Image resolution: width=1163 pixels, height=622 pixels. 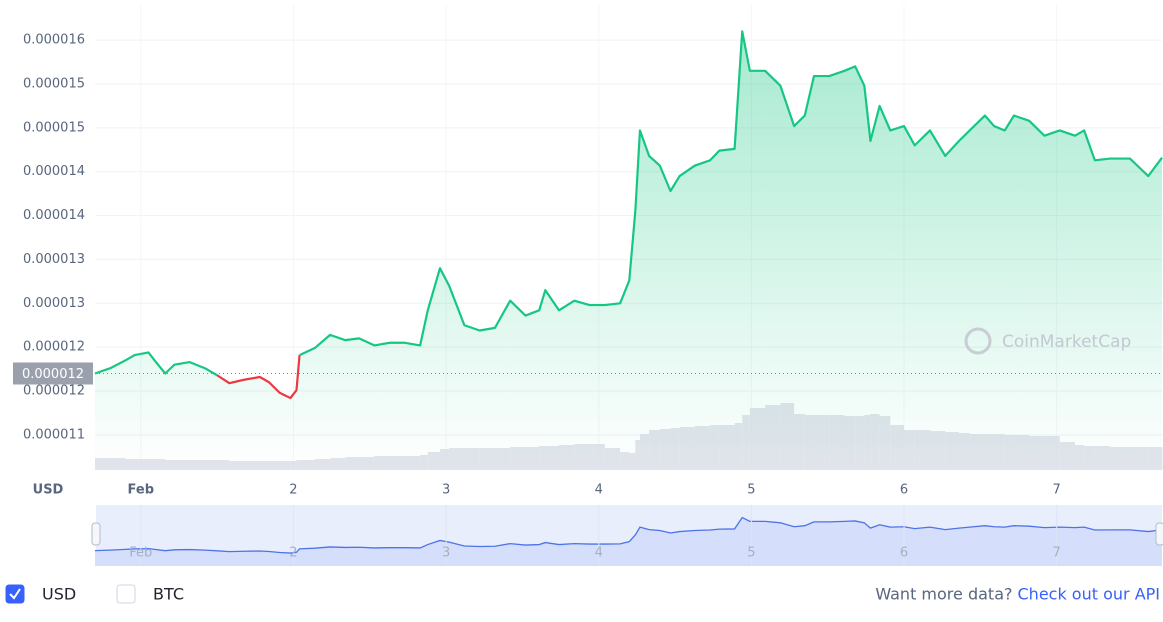 I want to click on y-tick-label: 0.000016, so click(x=54, y=40).